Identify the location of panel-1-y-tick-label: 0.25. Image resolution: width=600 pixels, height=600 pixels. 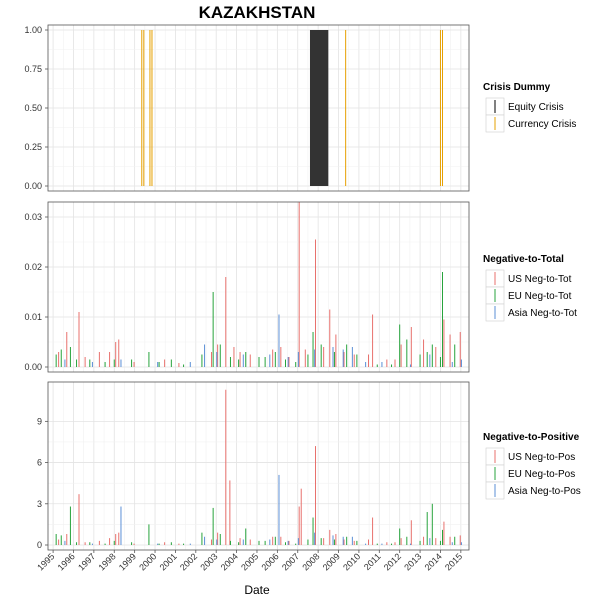
(33, 147).